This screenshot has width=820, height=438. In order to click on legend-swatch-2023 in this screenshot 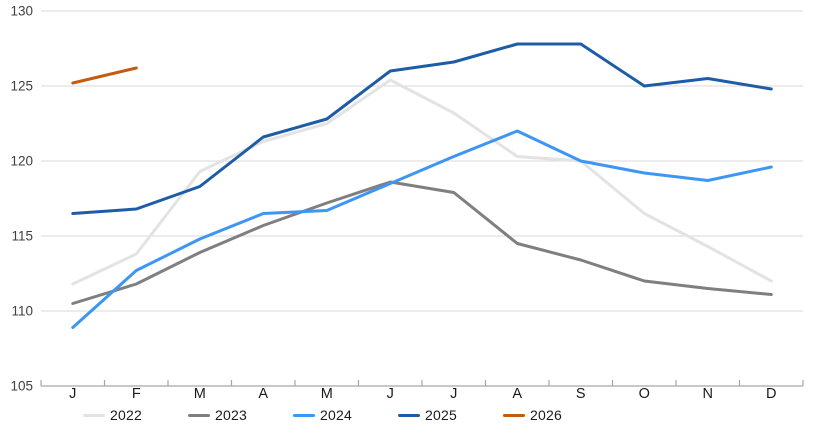, I will do `click(199, 415)`.